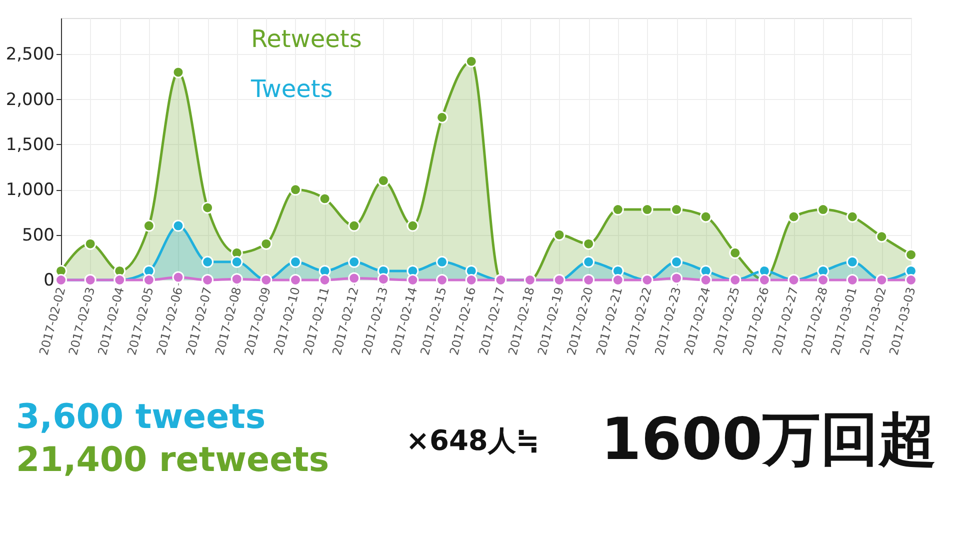 The height and width of the screenshot is (545, 959). I want to click on text: 1600万回超, so click(768, 439).